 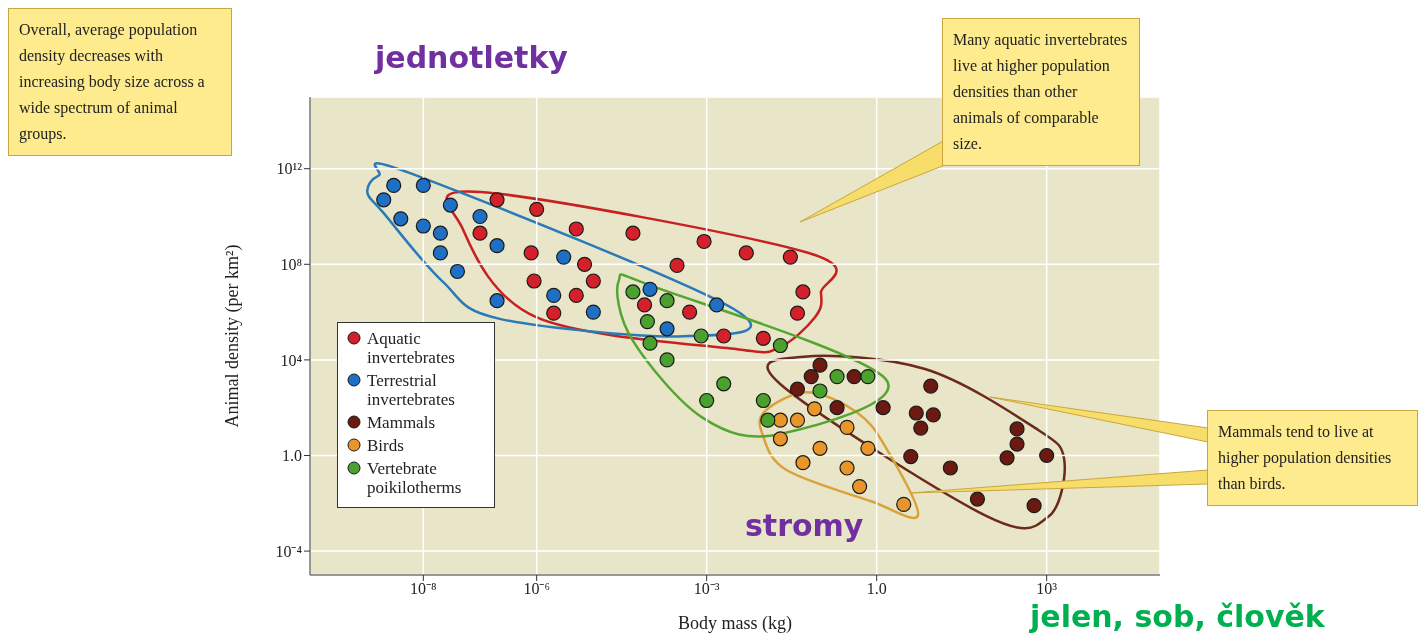 What do you see at coordinates (401, 422) in the screenshot?
I see `legend-label: Mammals` at bounding box center [401, 422].